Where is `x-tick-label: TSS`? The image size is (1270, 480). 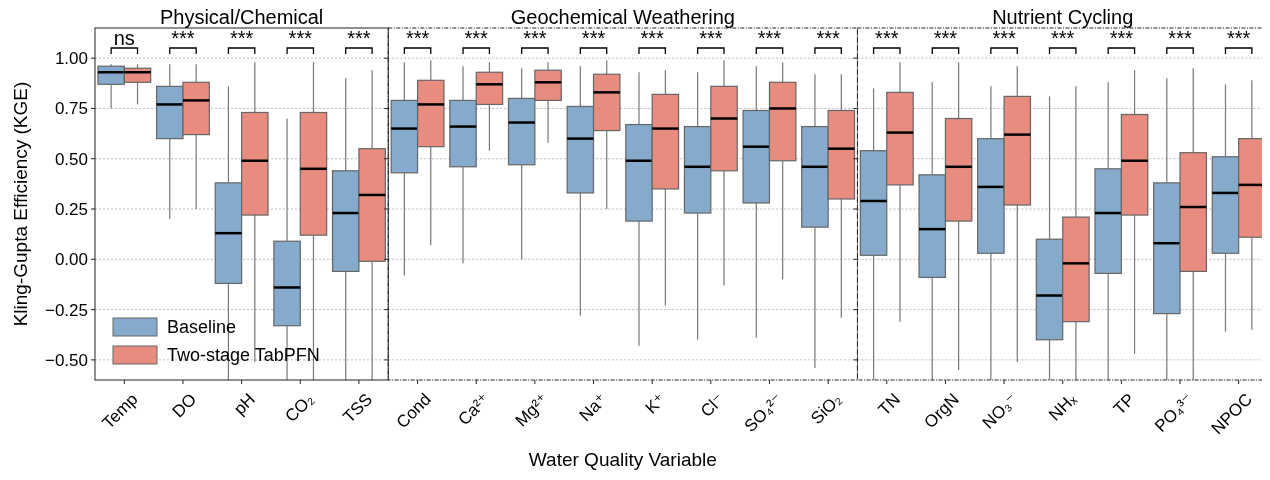 x-tick-label: TSS is located at coordinates (358, 408).